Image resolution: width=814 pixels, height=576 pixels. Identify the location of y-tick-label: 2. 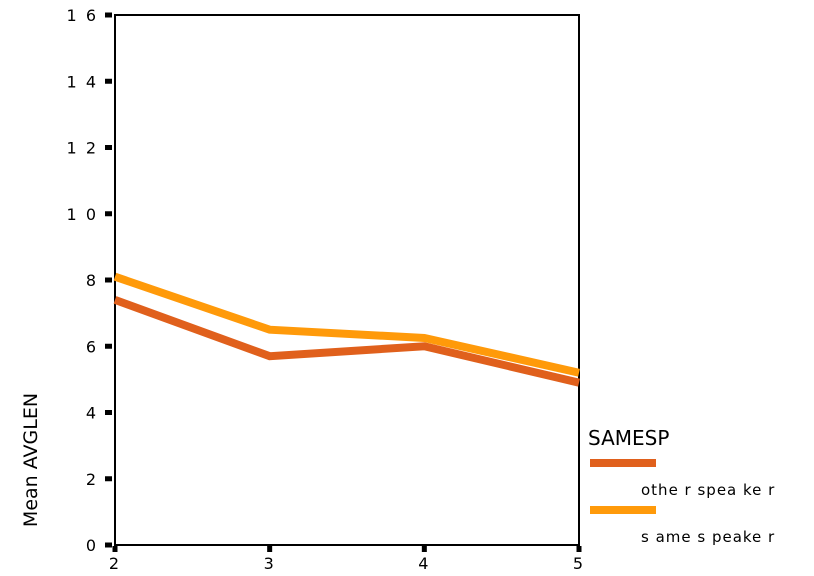
(92, 479).